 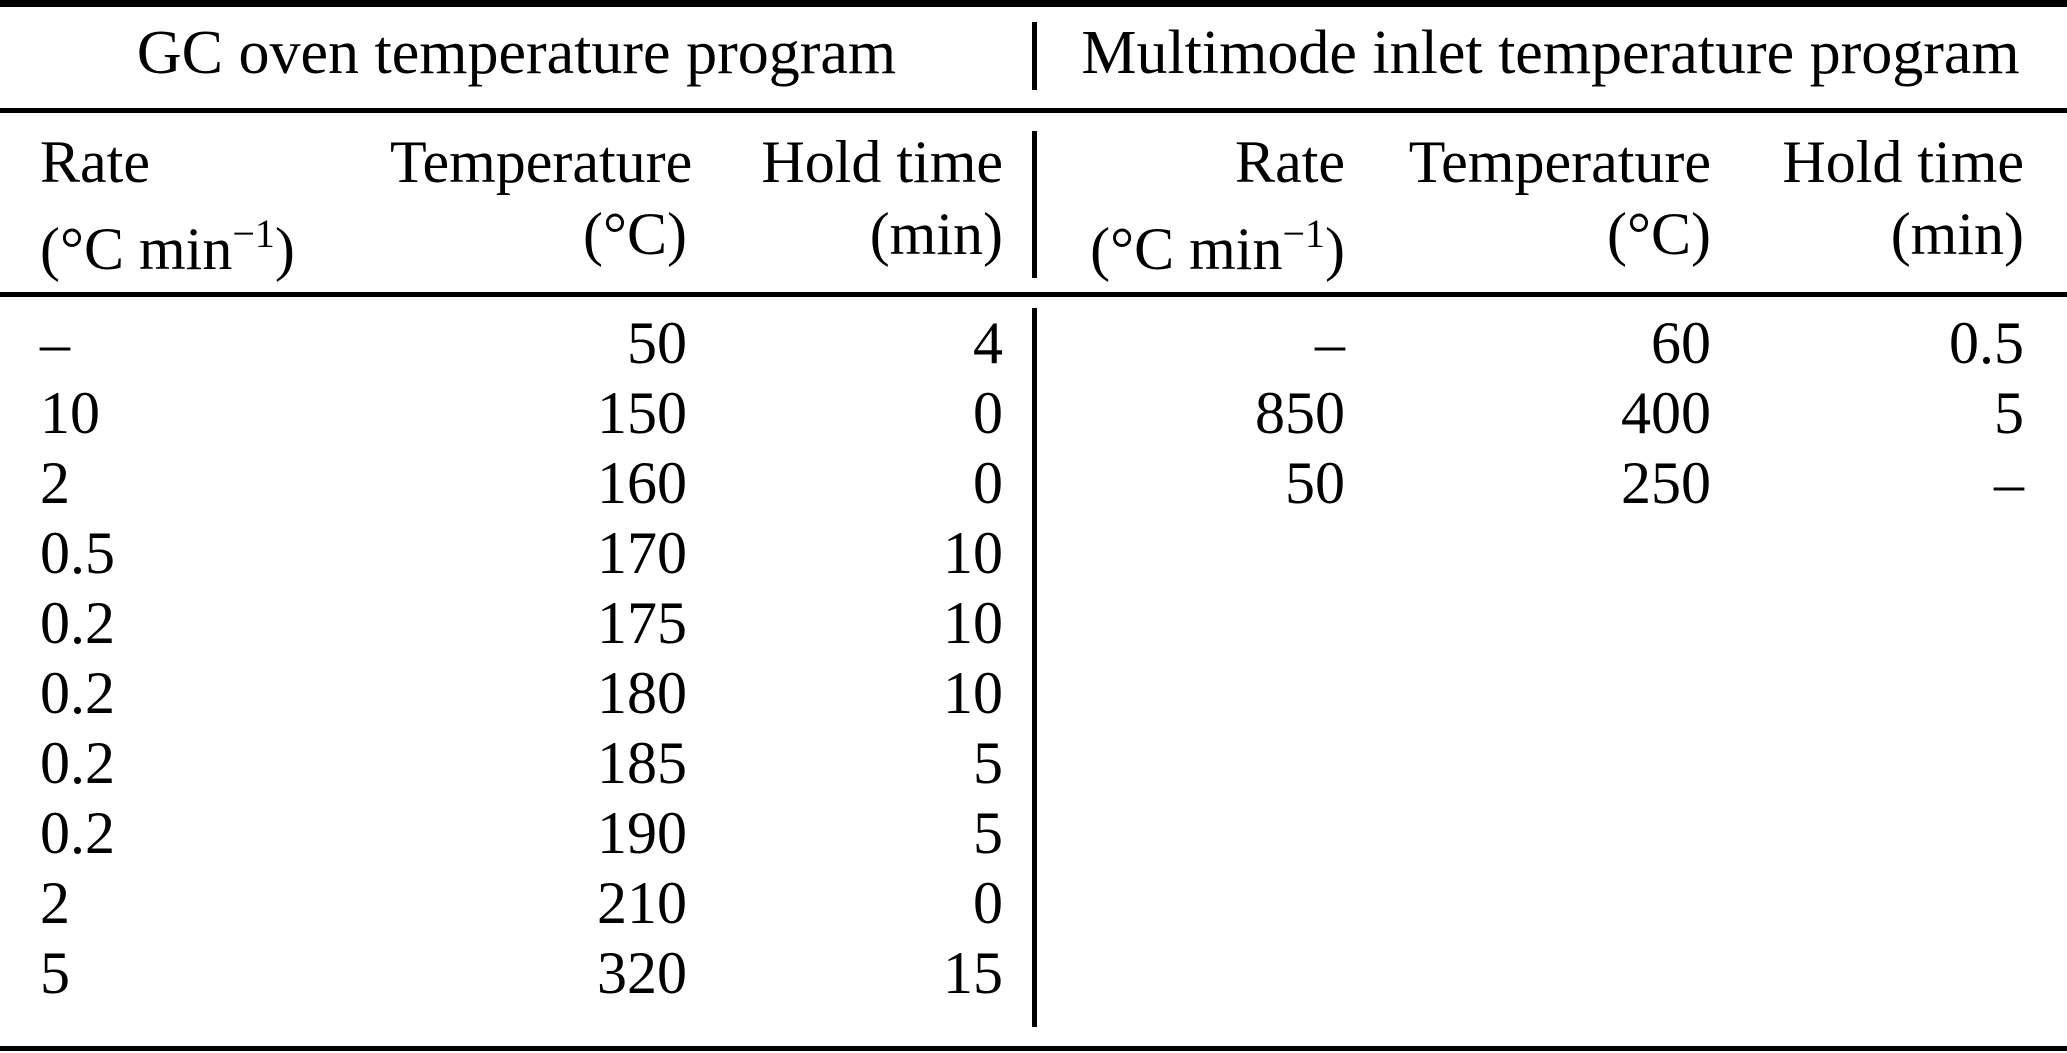 I want to click on cell-gc-rate: 5, so click(x=55, y=973).